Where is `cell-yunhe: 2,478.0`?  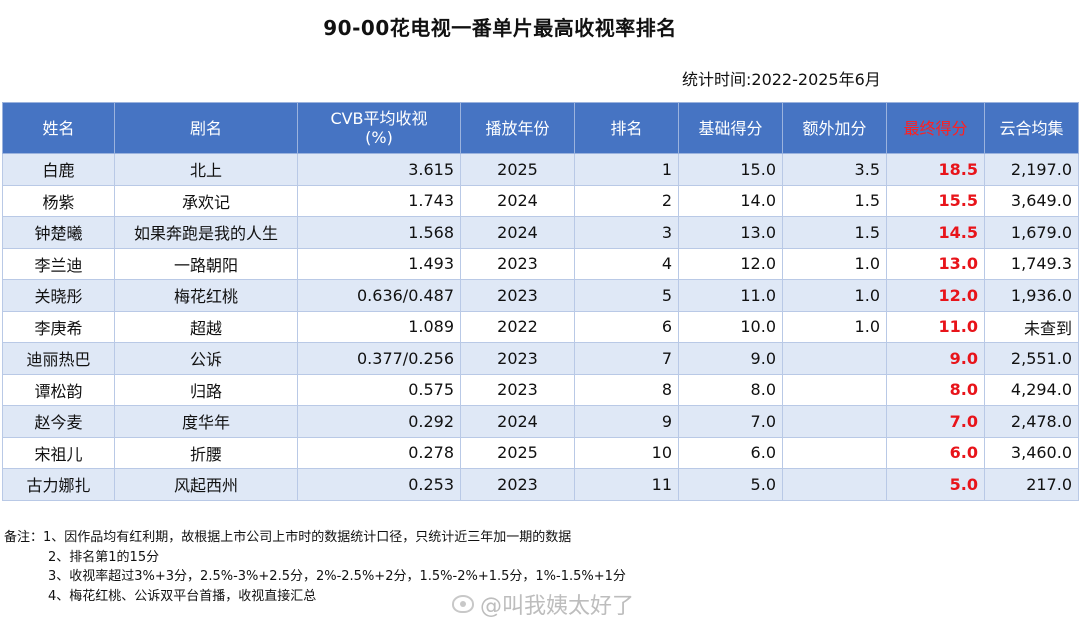 cell-yunhe: 2,478.0 is located at coordinates (1031, 421).